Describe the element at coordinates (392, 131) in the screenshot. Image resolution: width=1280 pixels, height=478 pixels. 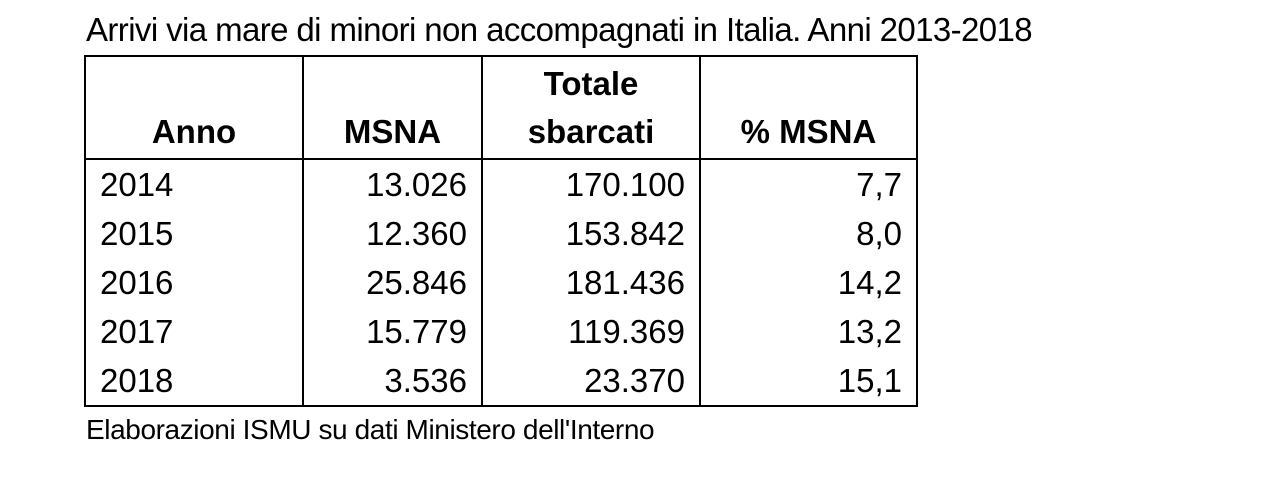
I see `column-header-line: MSNA` at that location.